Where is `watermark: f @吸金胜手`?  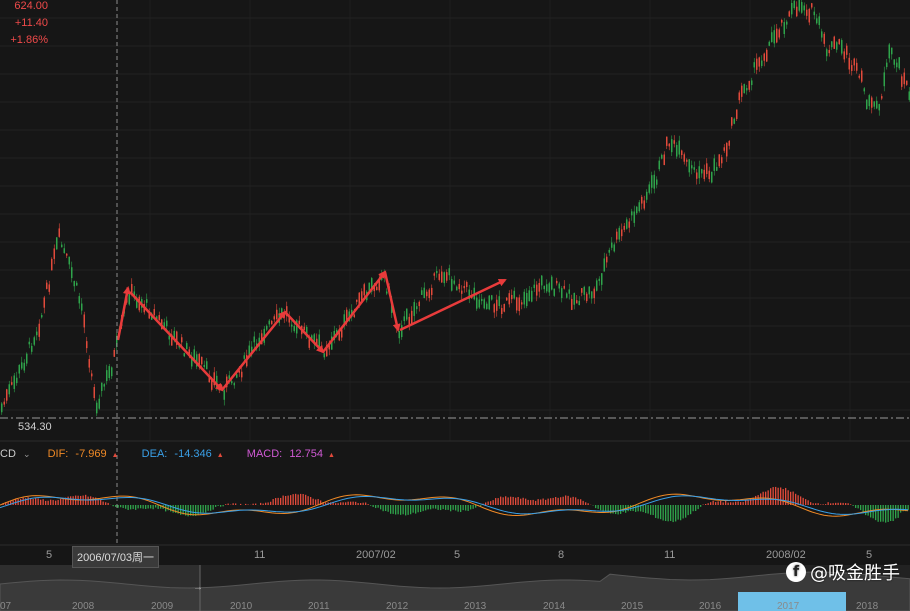
watermark: f @吸金胜手 is located at coordinates (843, 572).